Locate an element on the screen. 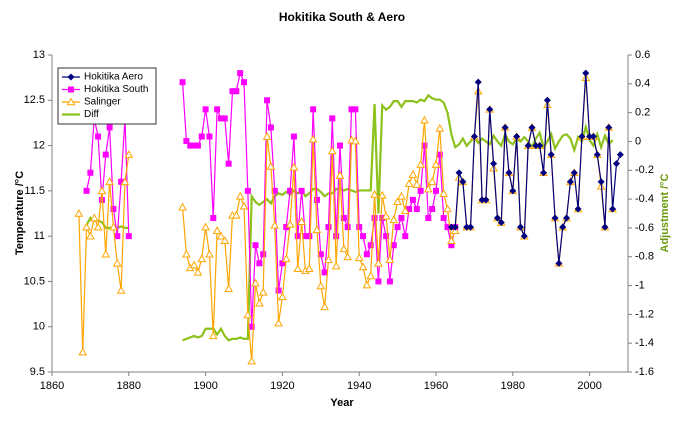 Image resolution: width=685 pixels, height=426 pixels. y2-tick-label: -0.8 is located at coordinates (644, 257).